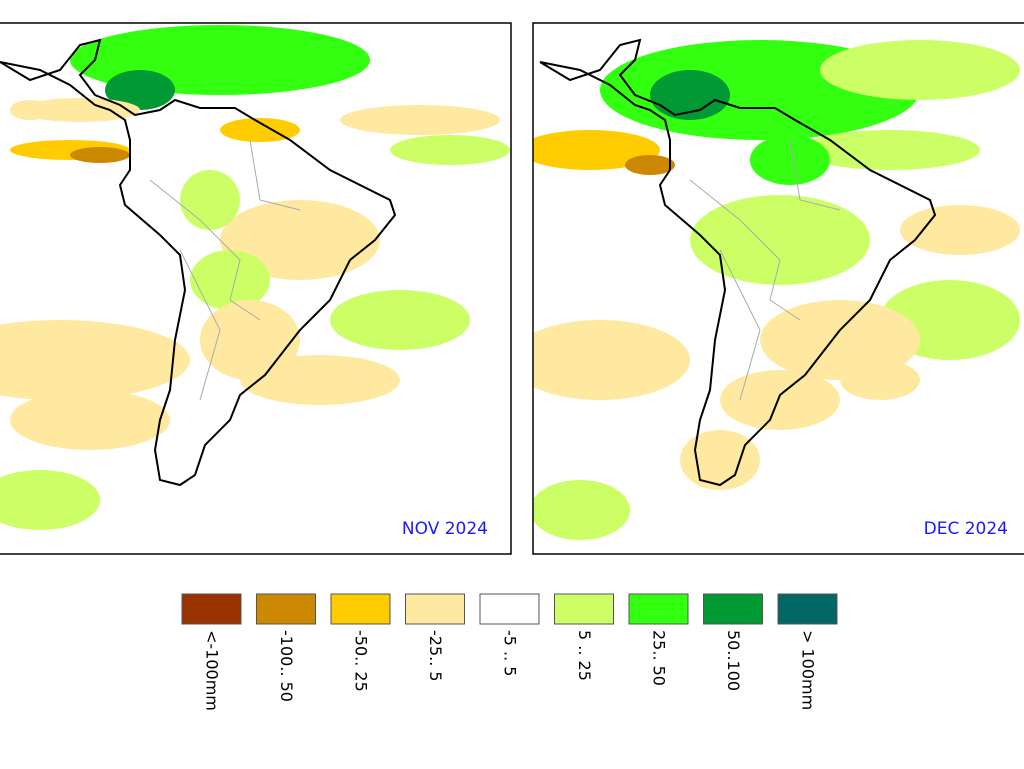 The image size is (1024, 769). What do you see at coordinates (659, 658) in the screenshot?
I see `legend-label: 25.. 50` at bounding box center [659, 658].